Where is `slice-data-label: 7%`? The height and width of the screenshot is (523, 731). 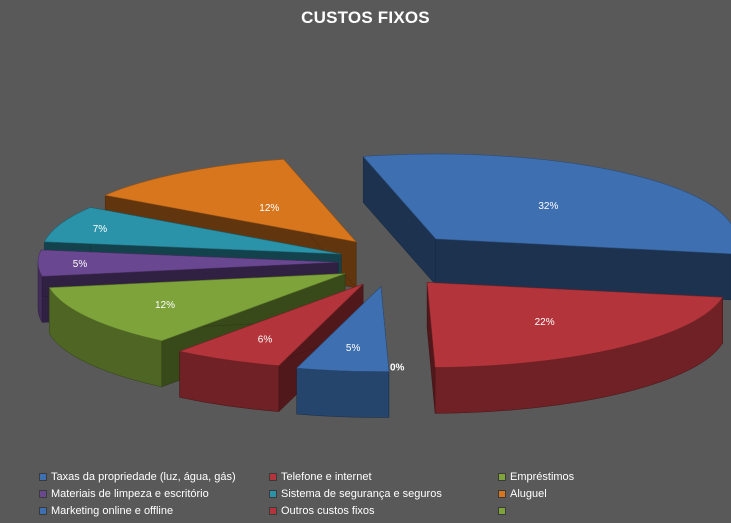
slice-data-label: 7% is located at coordinates (100, 229).